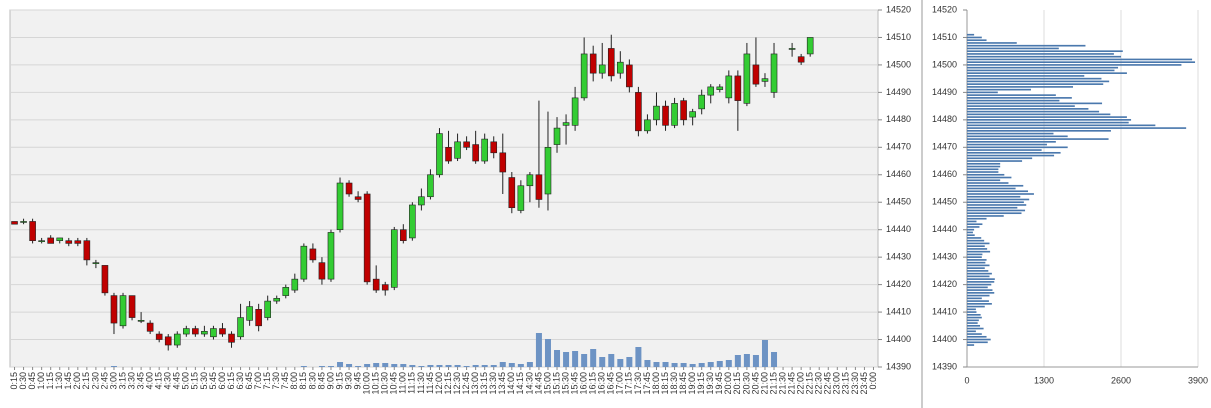 The height and width of the screenshot is (408, 1211). Describe the element at coordinates (430, 383) in the screenshot. I see `x-tick-label: 11:45` at that location.